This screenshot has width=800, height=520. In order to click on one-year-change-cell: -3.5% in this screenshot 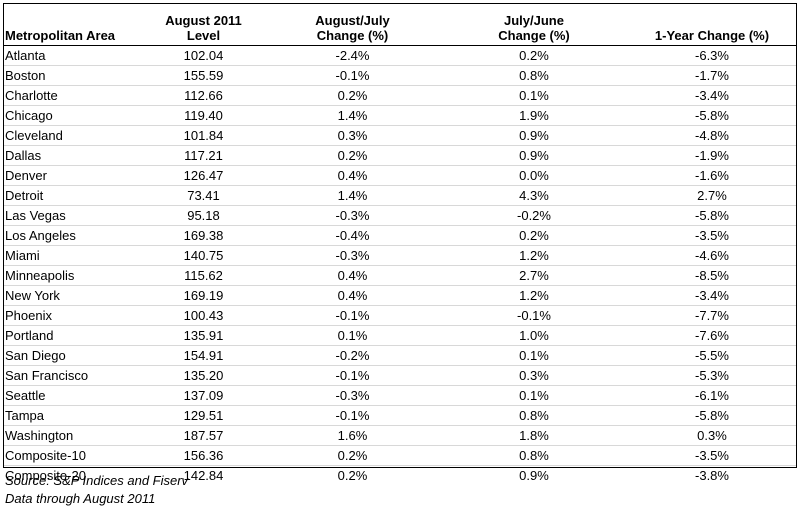, I will do `click(712, 235)`.